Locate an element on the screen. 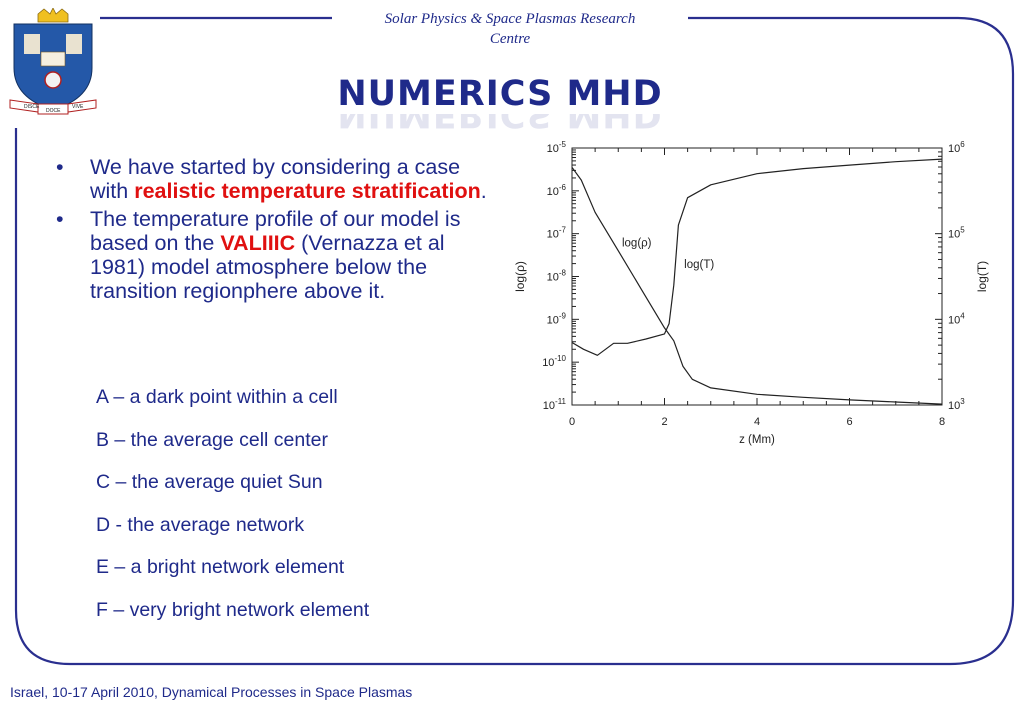  x-tick-label: 4 is located at coordinates (757, 422).